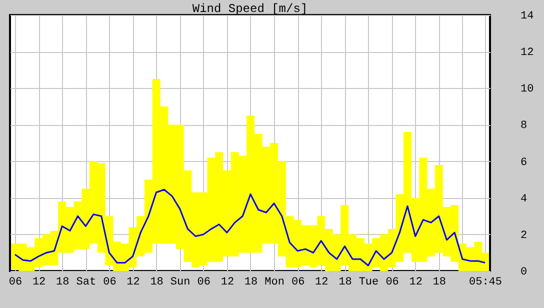  Describe the element at coordinates (180, 282) in the screenshot. I see `x-tick-label: Sun` at that location.